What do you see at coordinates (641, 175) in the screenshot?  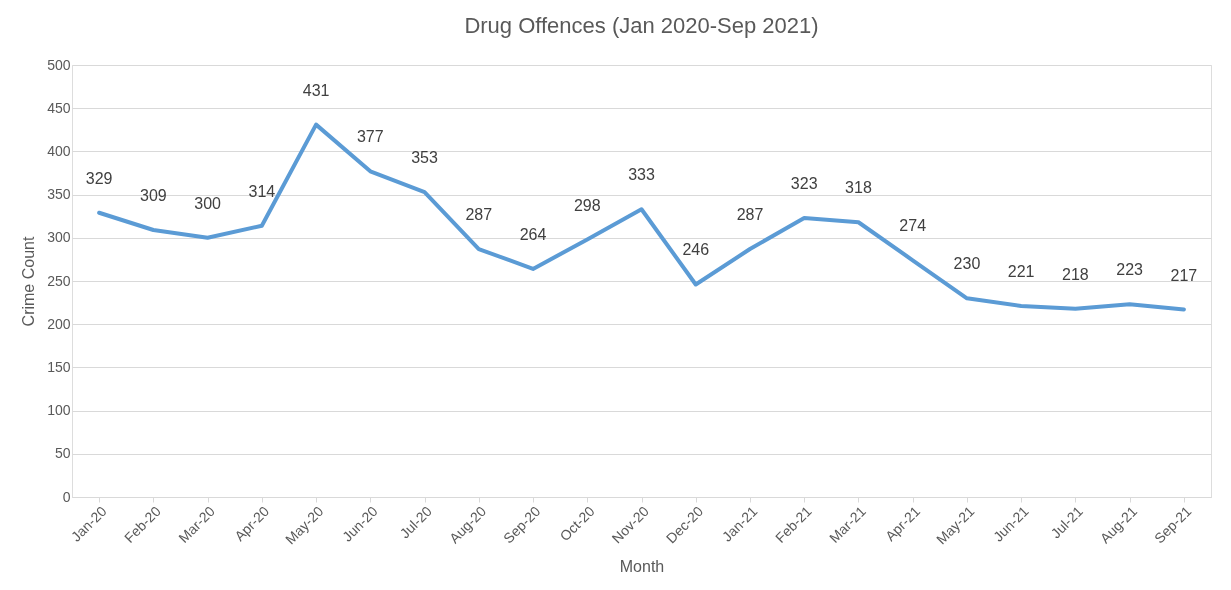 I see `data-label: 333` at bounding box center [641, 175].